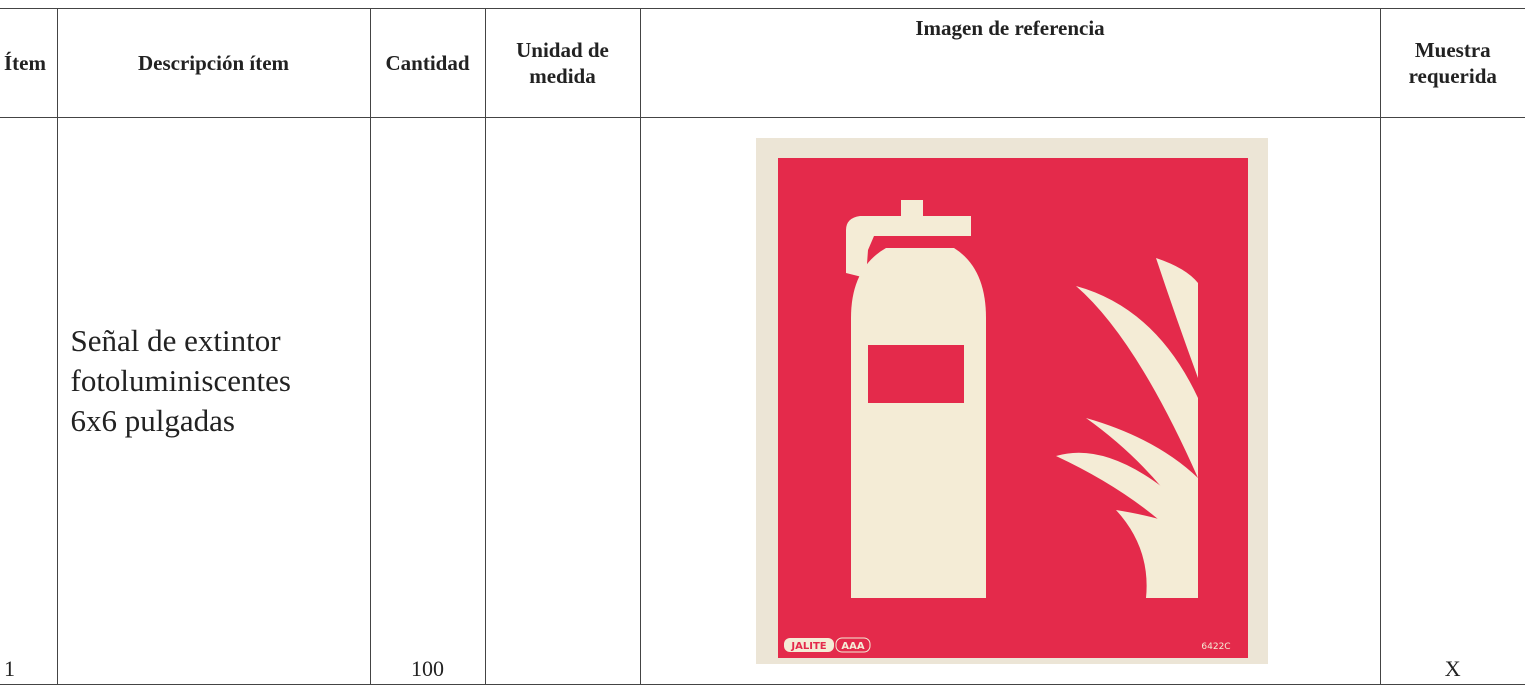  Describe the element at coordinates (29, 401) in the screenshot. I see `item-number: 1` at that location.